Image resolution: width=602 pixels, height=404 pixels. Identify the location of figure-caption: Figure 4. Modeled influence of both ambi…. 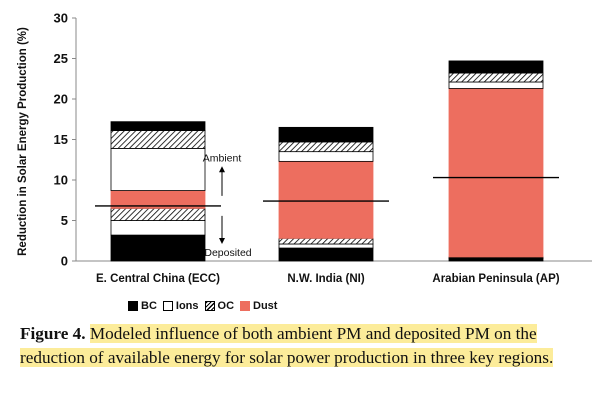
(302, 346).